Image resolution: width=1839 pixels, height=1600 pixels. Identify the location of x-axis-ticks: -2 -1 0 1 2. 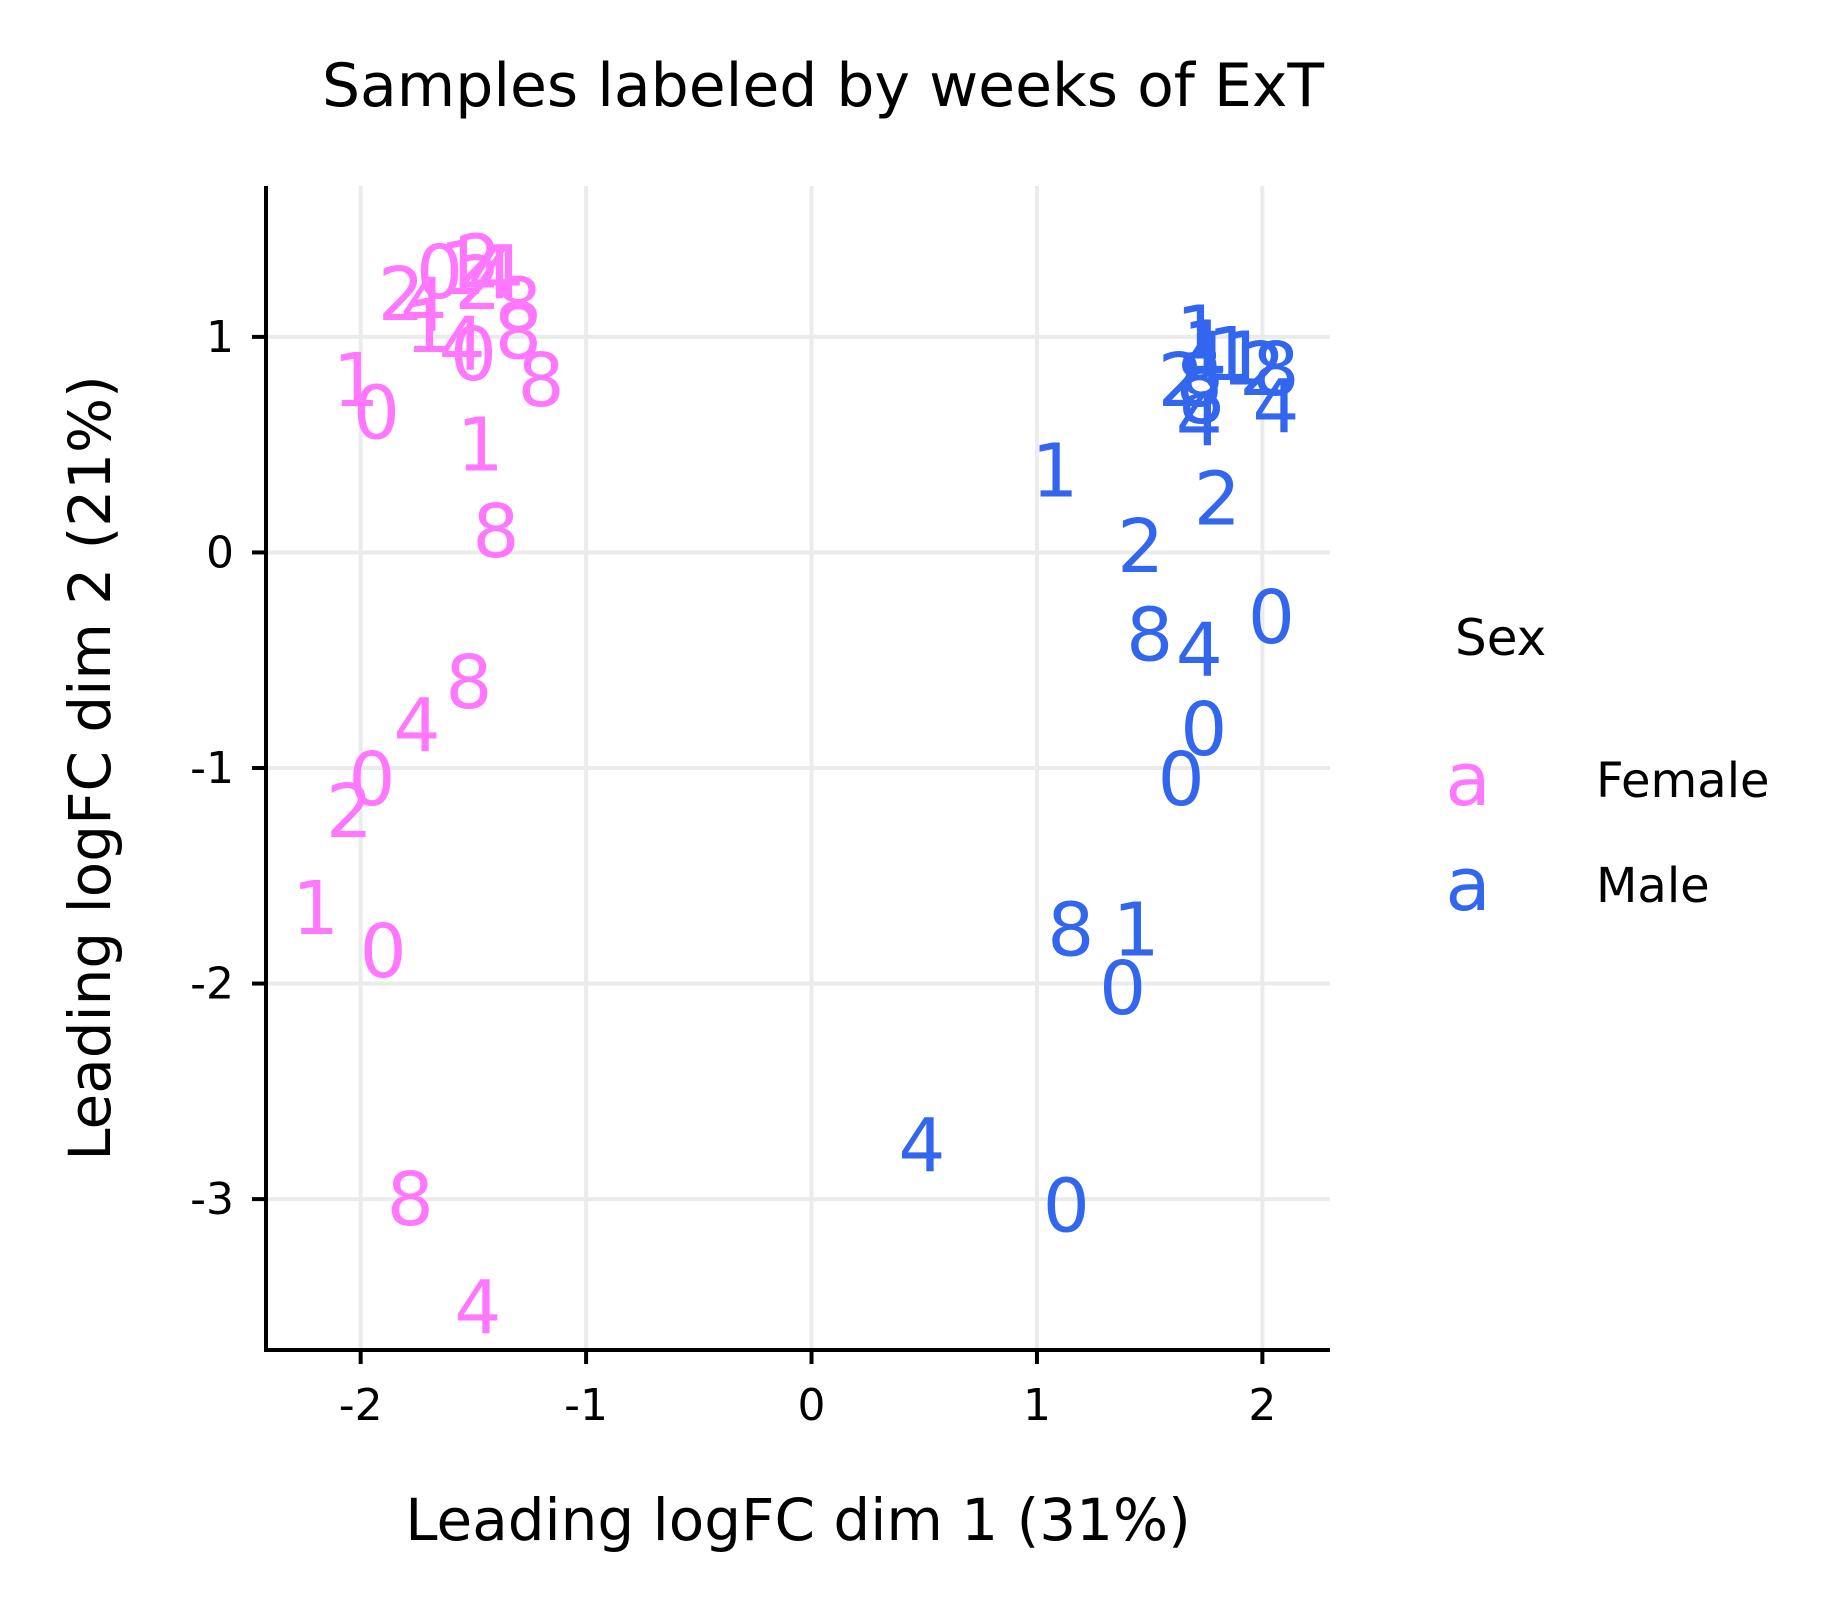
(807, 1390).